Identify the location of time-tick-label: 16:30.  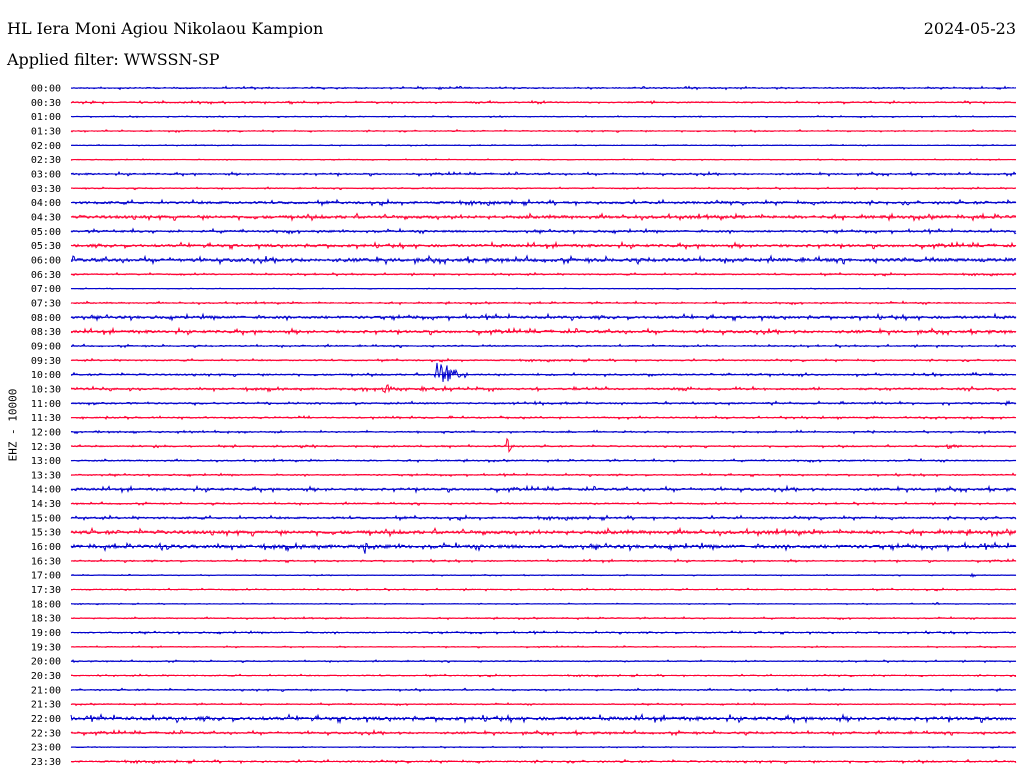
(46, 561).